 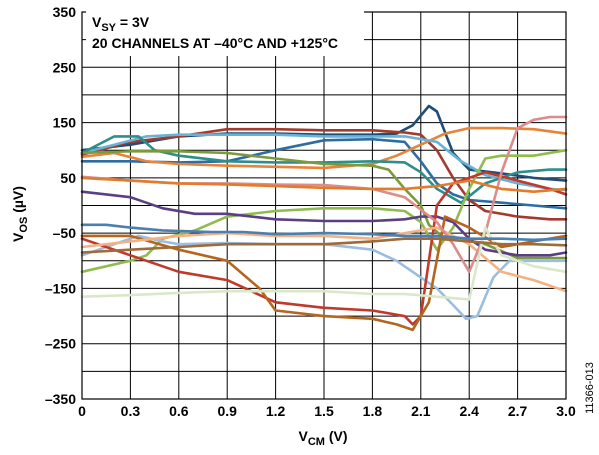 I want to click on y-tick-label: –150, so click(x=60, y=288).